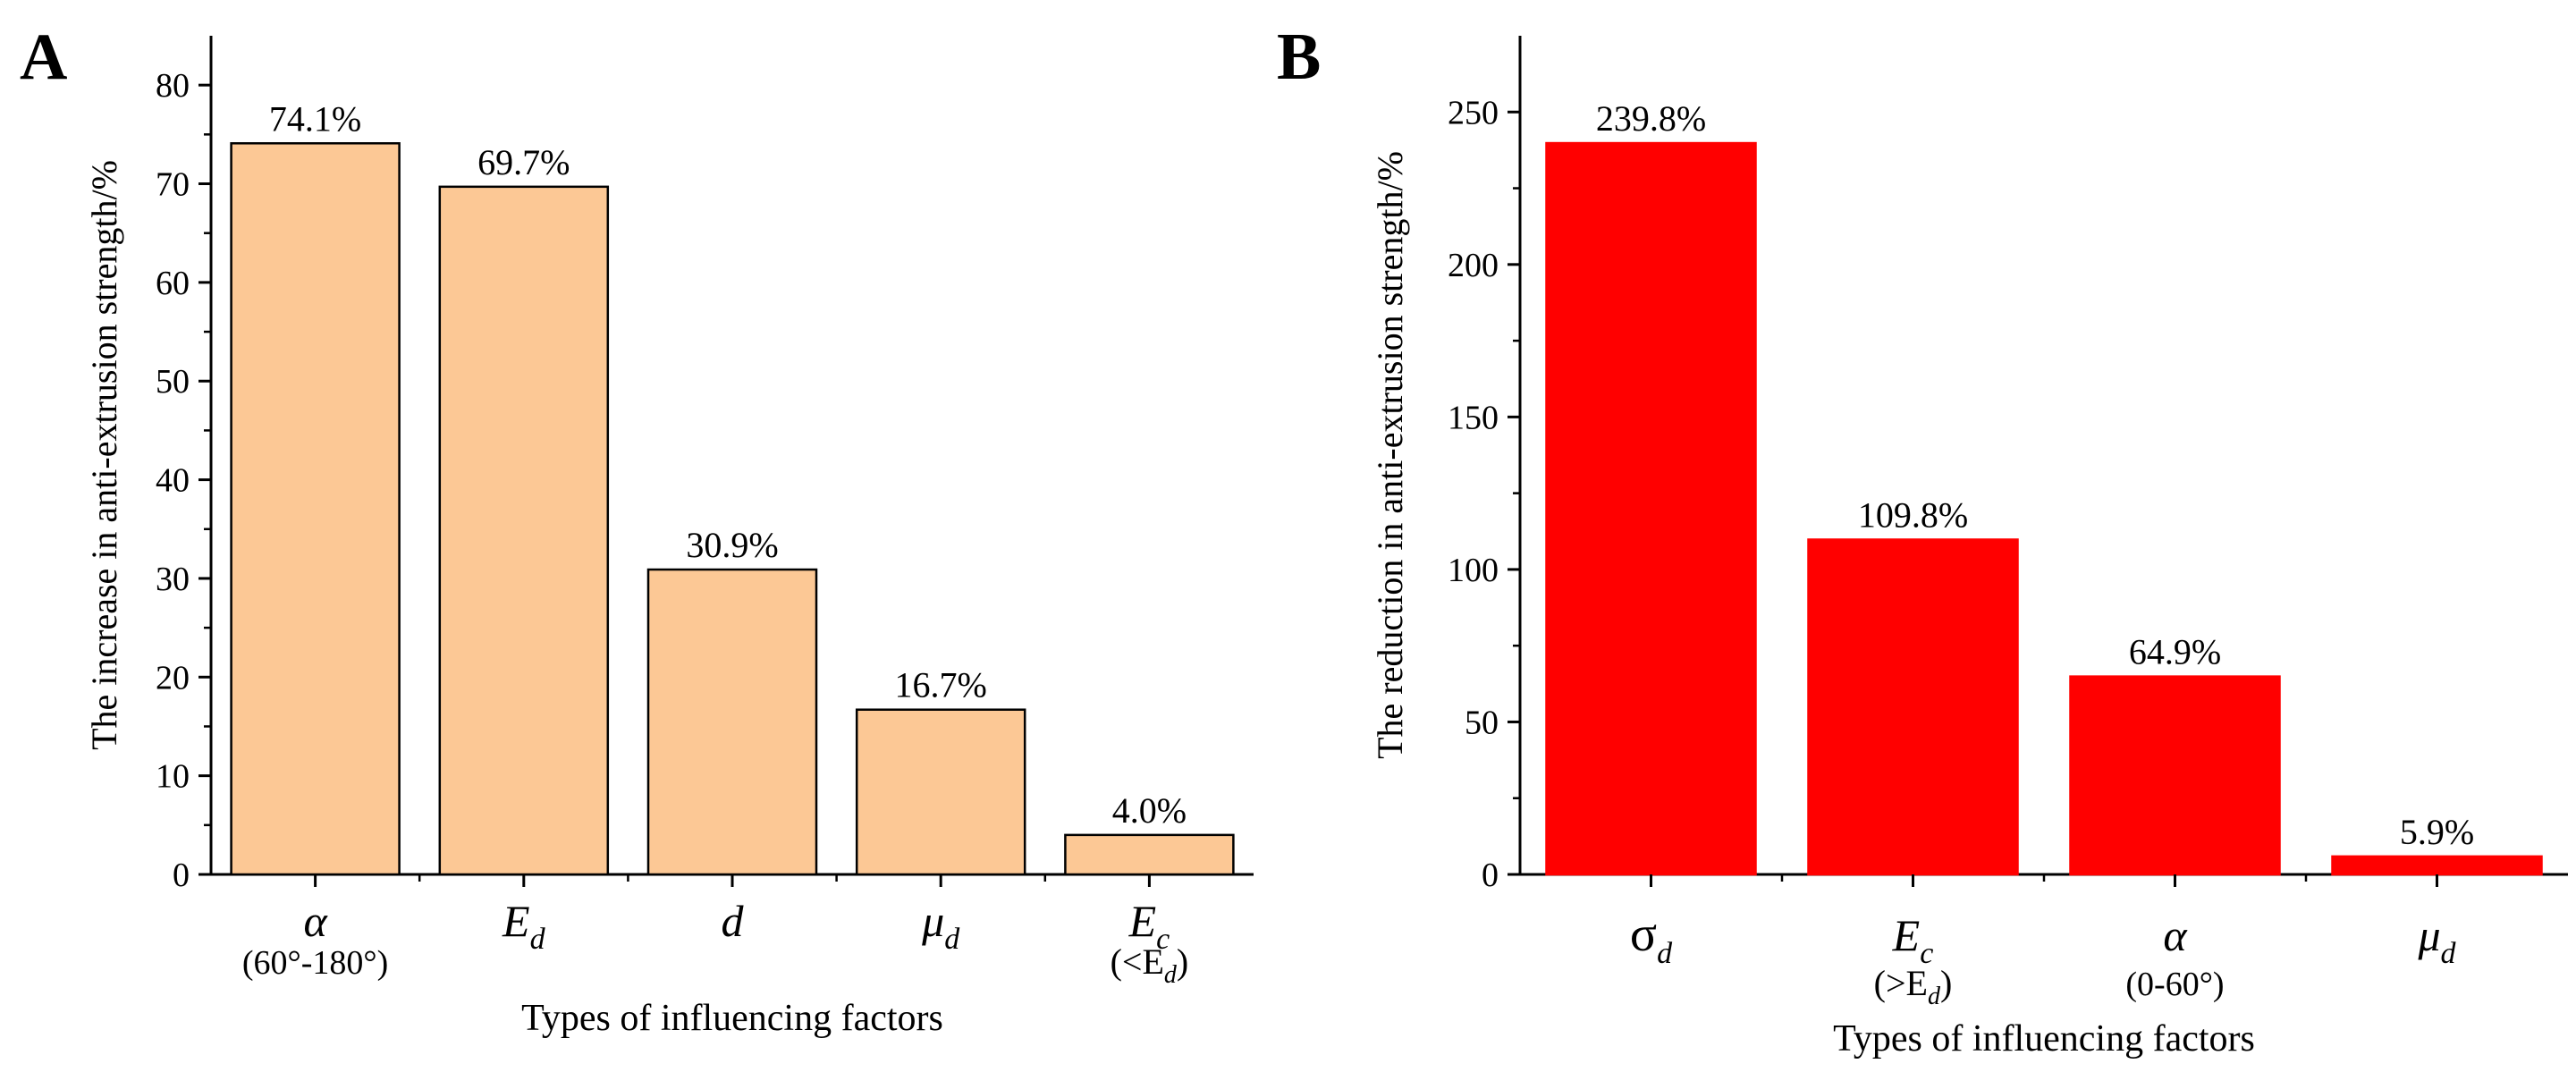 The height and width of the screenshot is (1089, 2576). Describe the element at coordinates (2174, 984) in the screenshot. I see `x-tick-note: (0-60°)` at that location.